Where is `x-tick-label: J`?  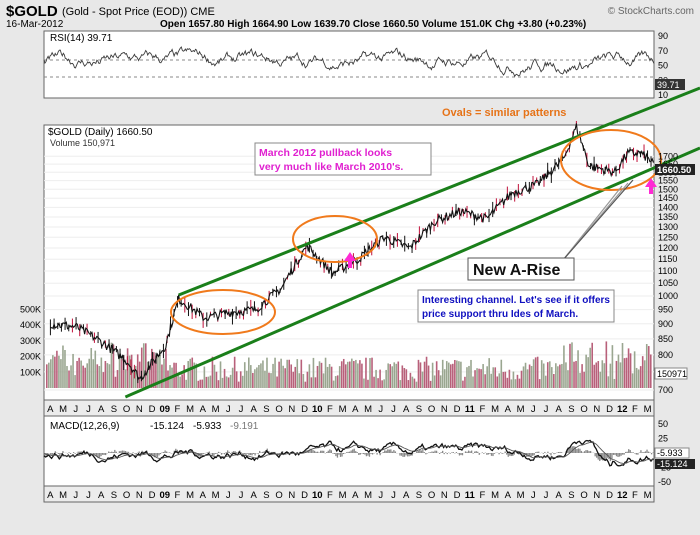
x-tick-label: J is located at coordinates (393, 409).